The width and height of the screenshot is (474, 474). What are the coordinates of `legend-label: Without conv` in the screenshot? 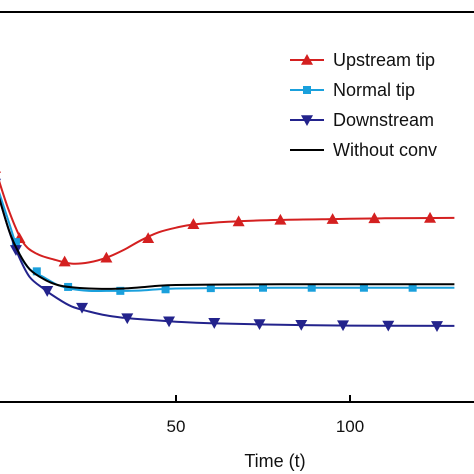 It's located at (385, 150).